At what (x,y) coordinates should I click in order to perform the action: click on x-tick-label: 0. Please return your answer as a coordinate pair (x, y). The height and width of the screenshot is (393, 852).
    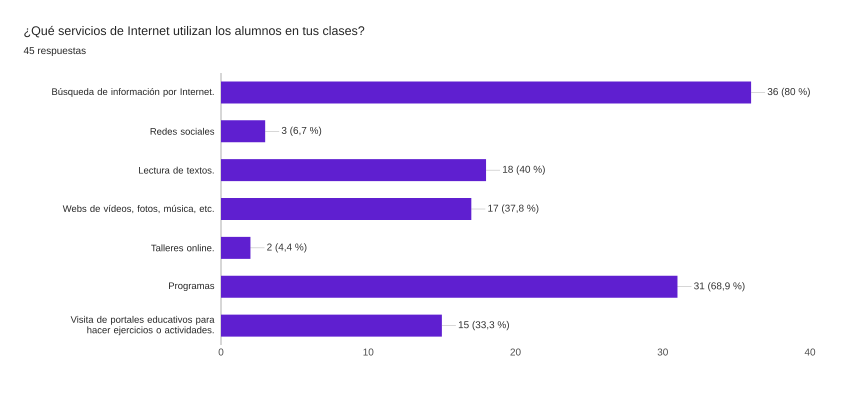
    Looking at the image, I should click on (221, 352).